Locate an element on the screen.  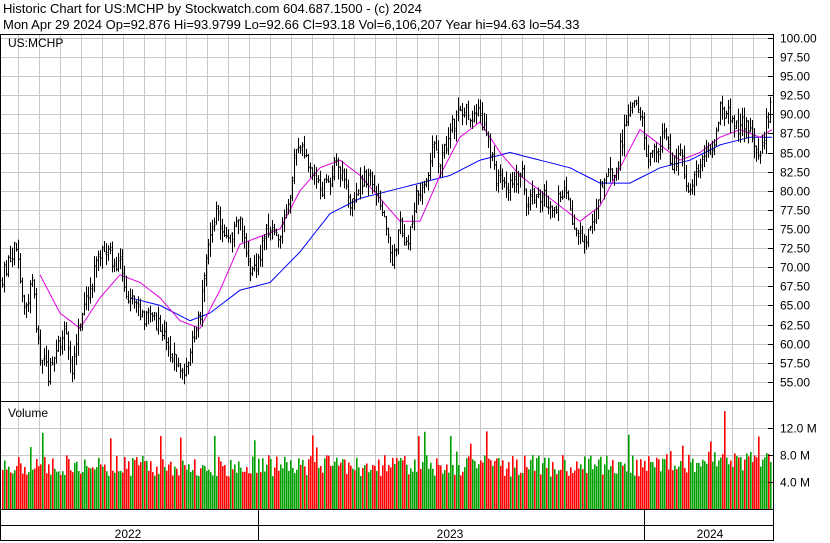
price-tick-label: 82.50 is located at coordinates (795, 173).